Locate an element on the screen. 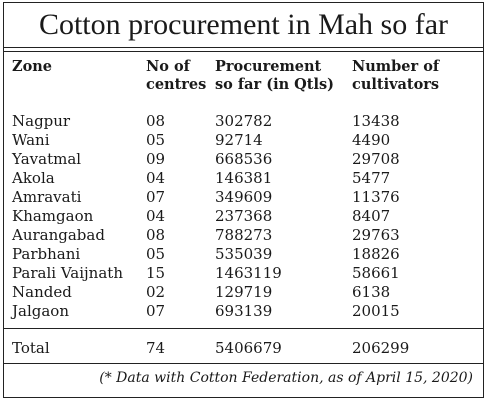 This screenshot has height=402, width=490. table-row: Khamgaon 04 237368 8407 is located at coordinates (243, 216).